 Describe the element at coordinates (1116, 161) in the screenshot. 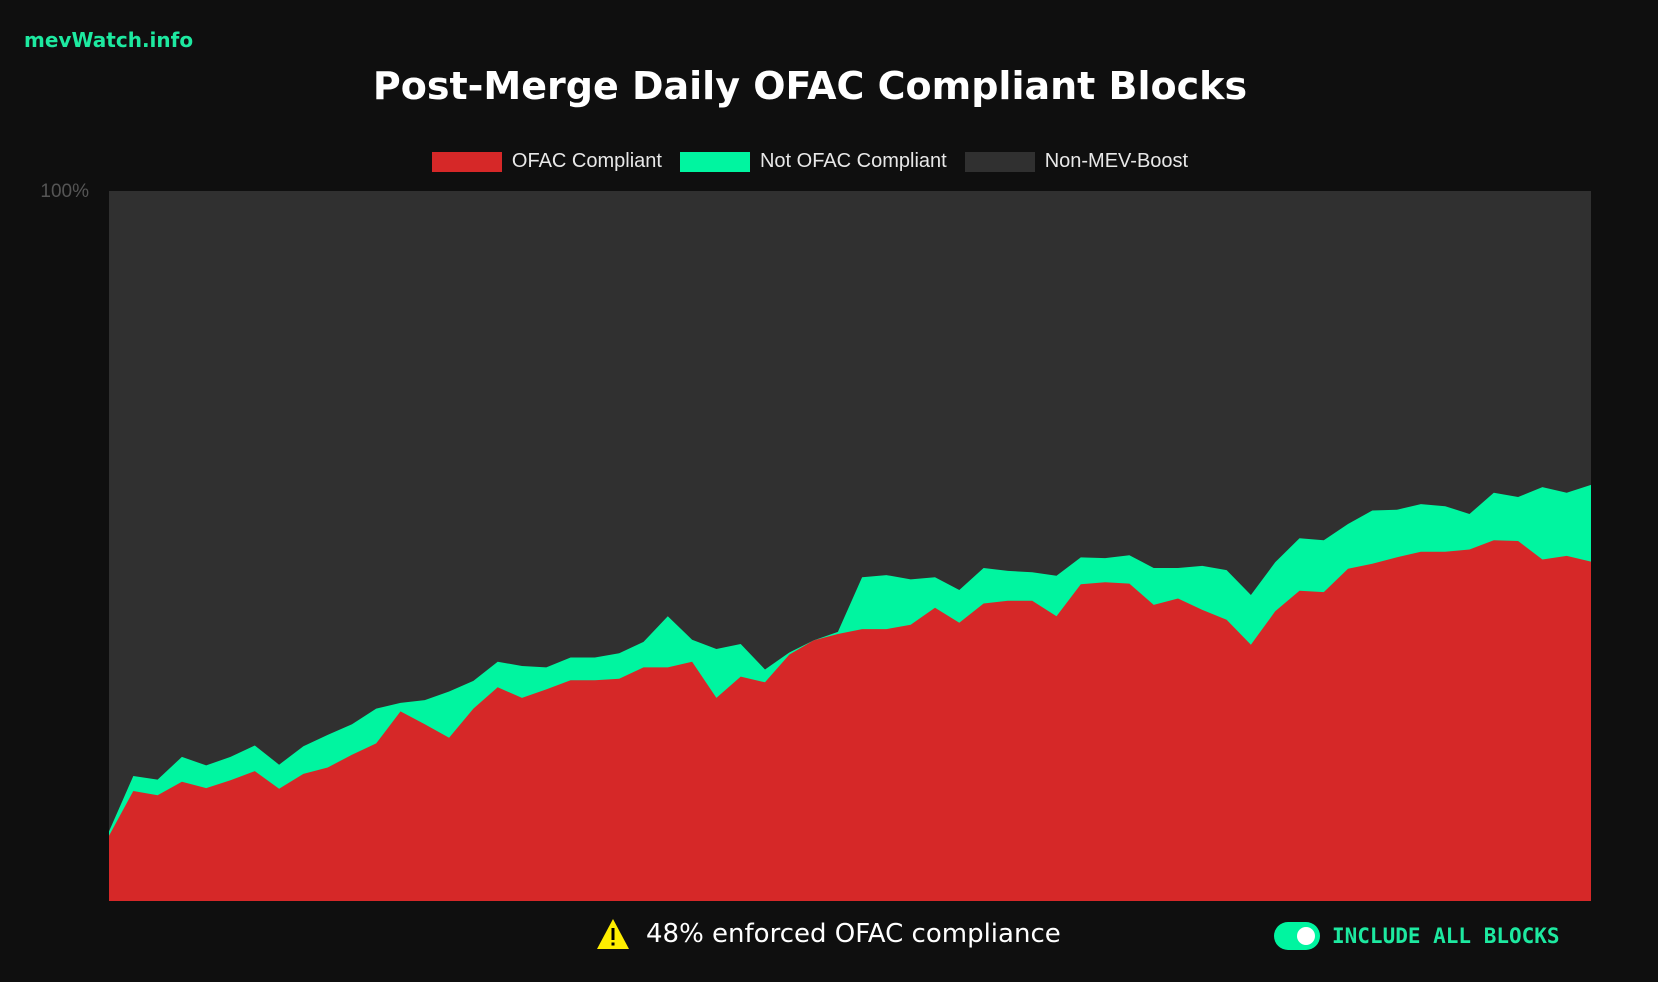

I see `legend-label: Non-MEV-Boost` at that location.